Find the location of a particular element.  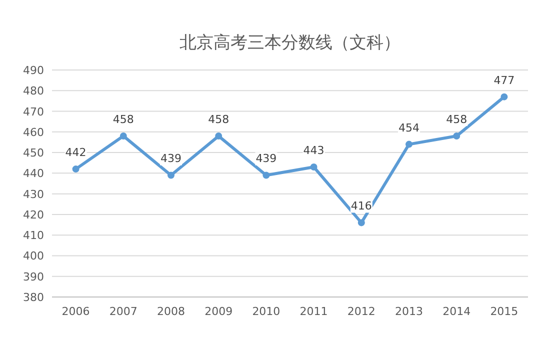

x-tick-label: 2015 is located at coordinates (504, 311).